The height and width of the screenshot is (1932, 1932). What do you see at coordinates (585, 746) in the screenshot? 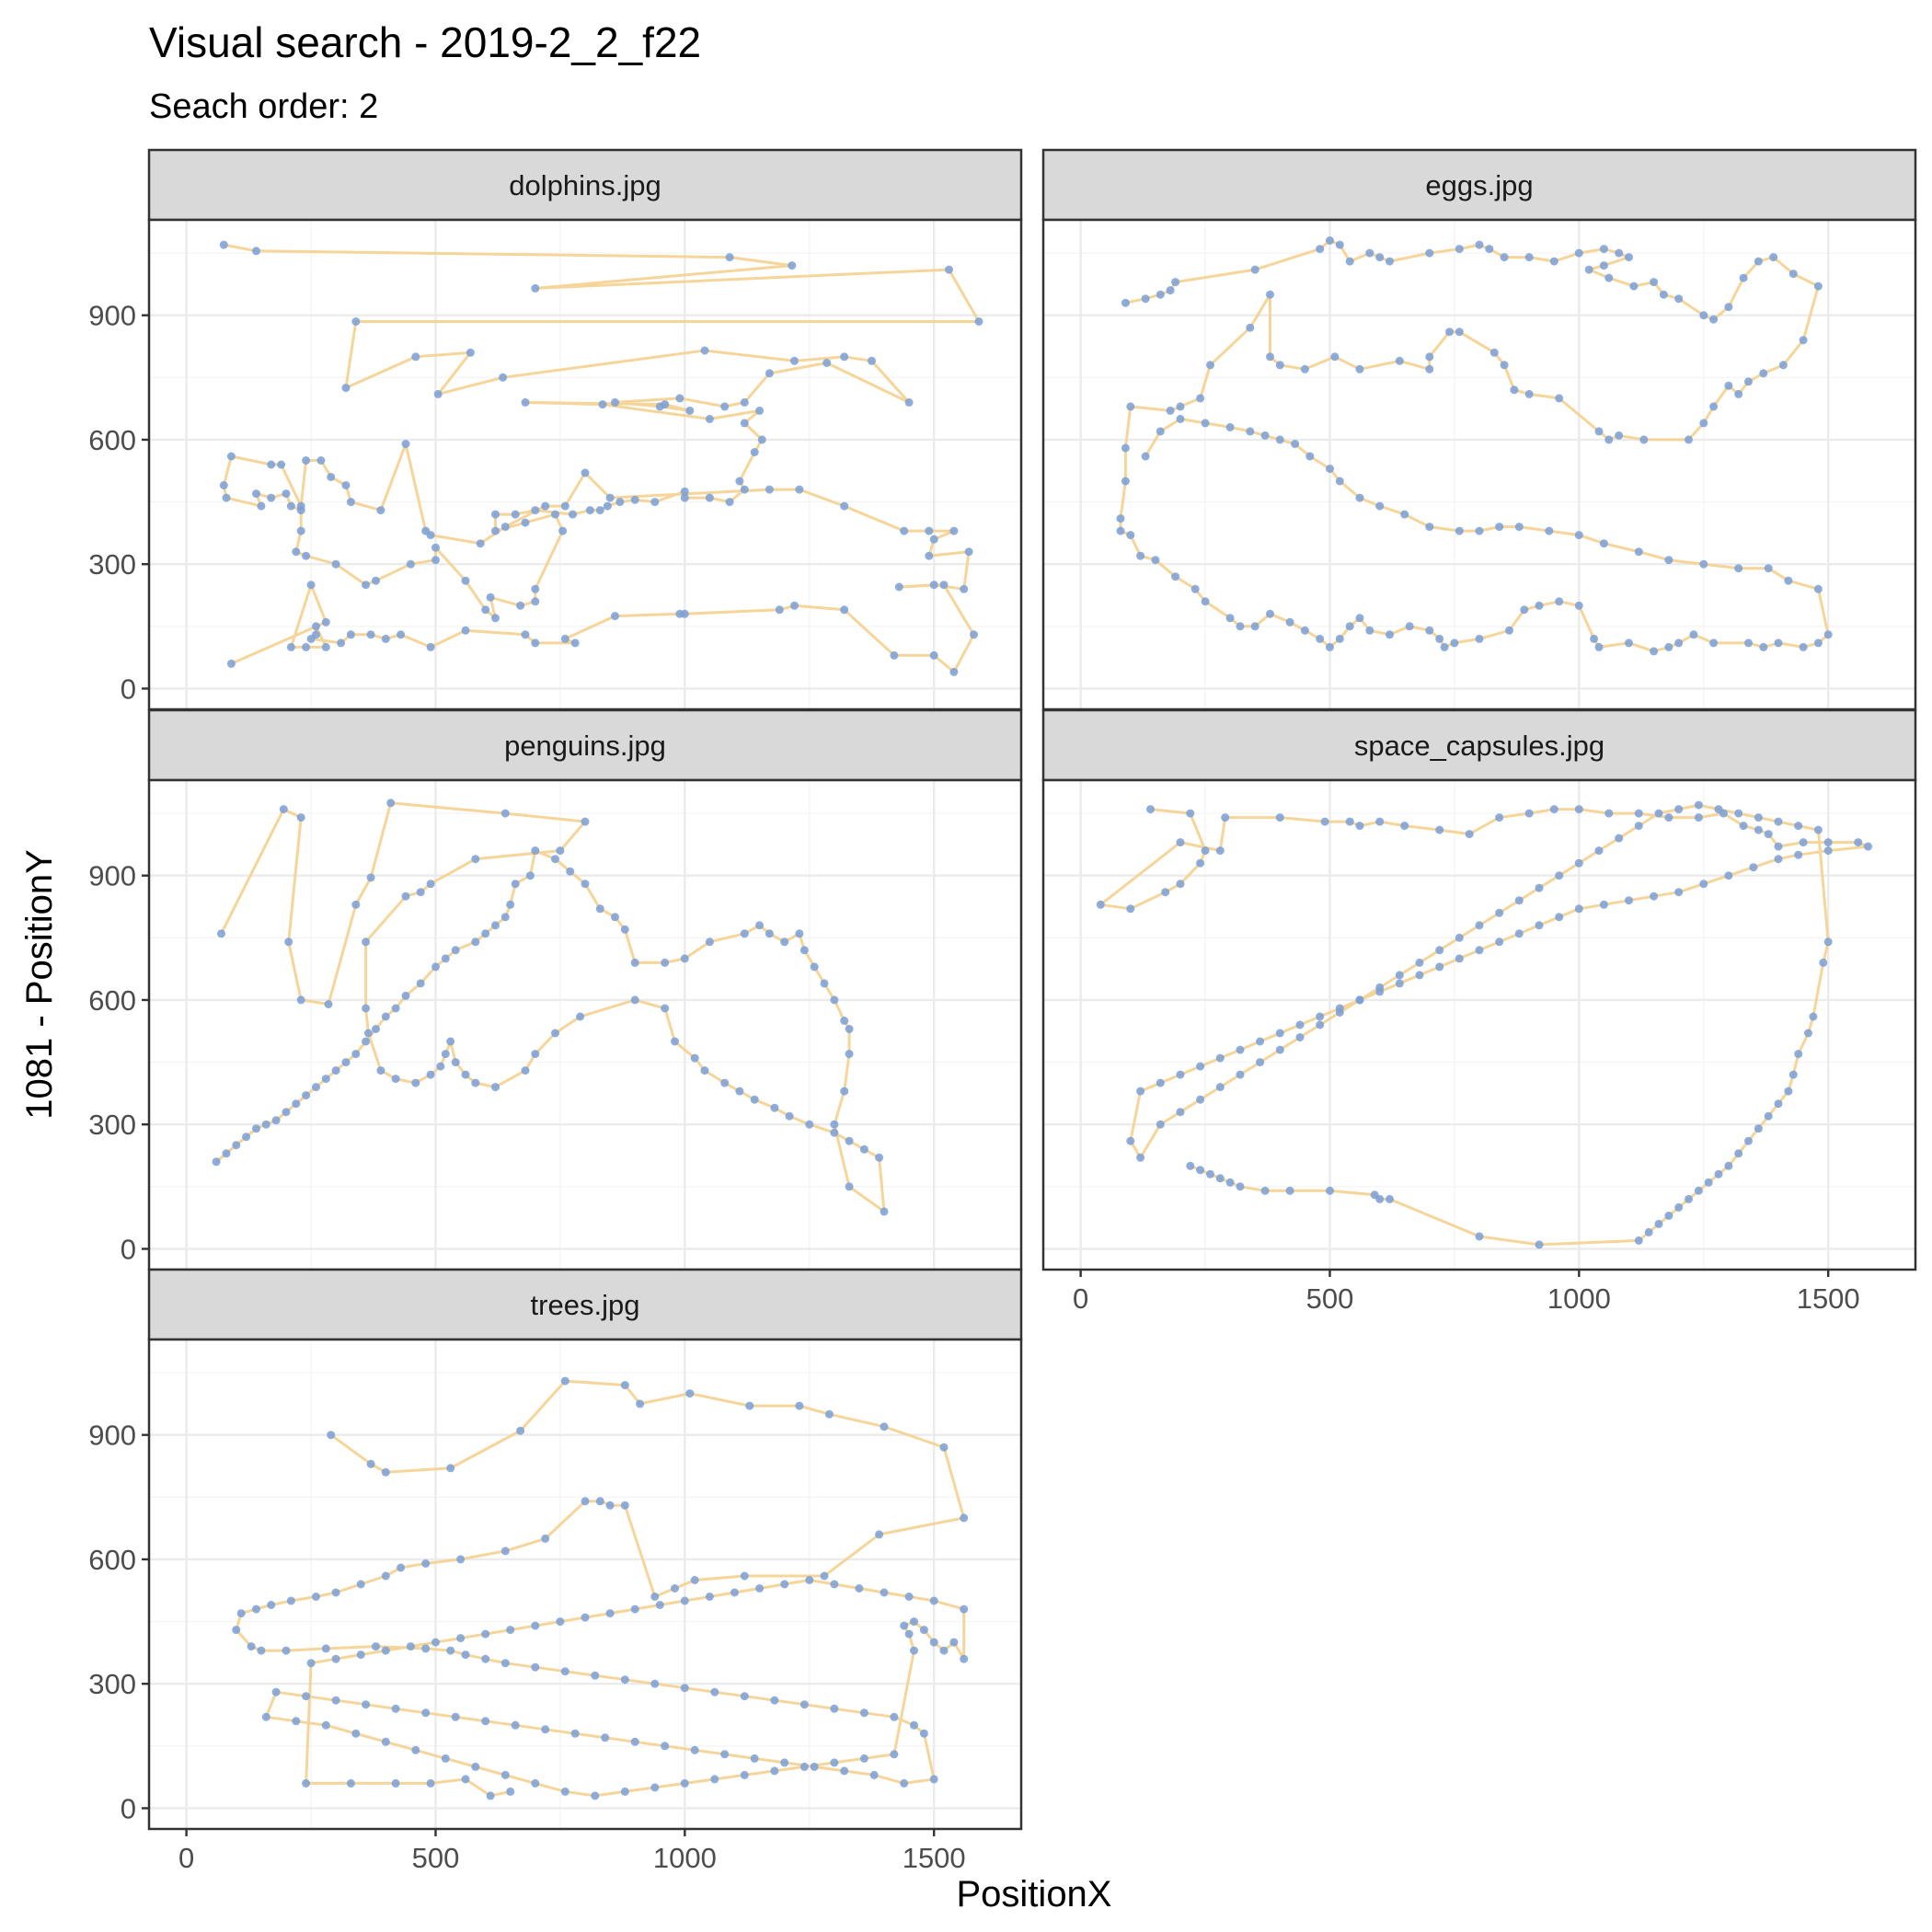
I see `facet-strip-label: penguins.jpg` at bounding box center [585, 746].